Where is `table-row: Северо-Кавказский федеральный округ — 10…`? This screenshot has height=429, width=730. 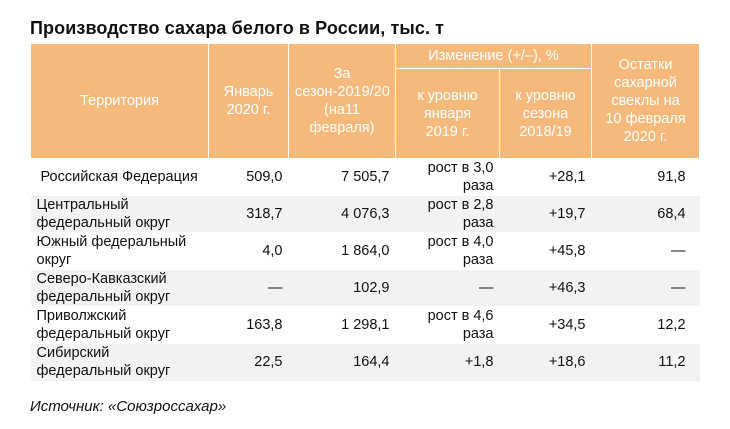
table-row: Северо-Кавказский федеральный округ — 10… is located at coordinates (365, 288).